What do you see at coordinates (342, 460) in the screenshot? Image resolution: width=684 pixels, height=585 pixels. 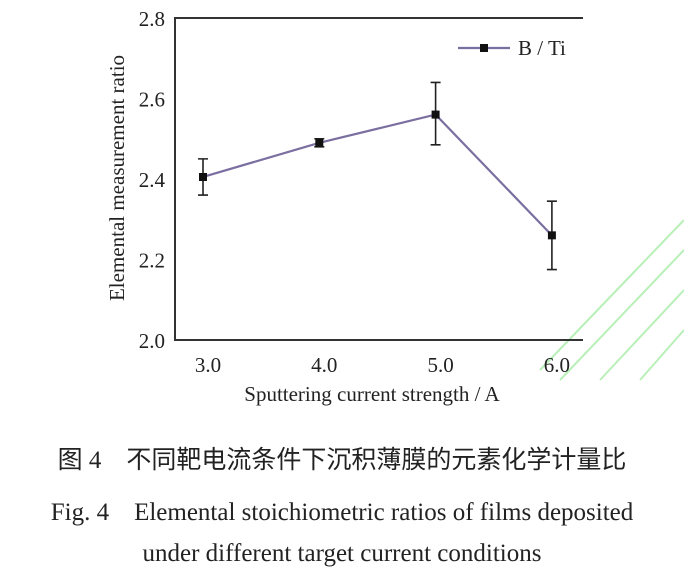 I see `caption-chinese: 图 4 不同靶电流条件下沉积薄膜的元素化学计量比` at bounding box center [342, 460].